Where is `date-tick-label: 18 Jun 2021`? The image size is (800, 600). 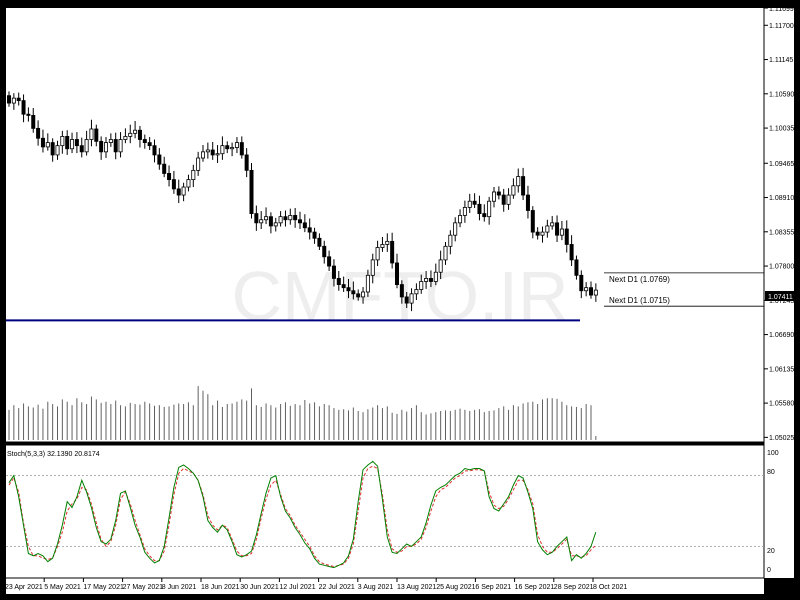
date-tick-label: 18 Jun 2021 is located at coordinates (220, 587).